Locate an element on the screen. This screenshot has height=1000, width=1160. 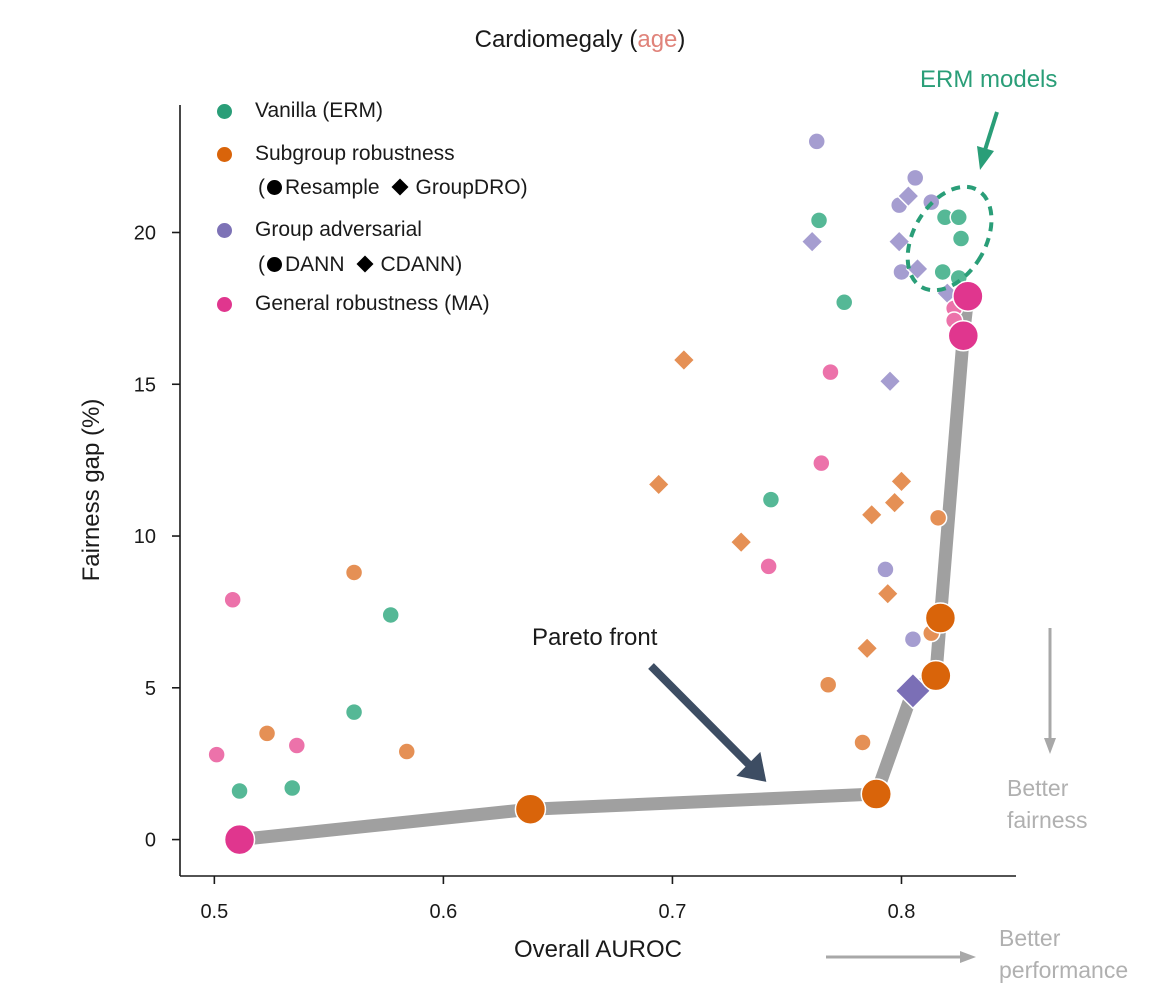
legend-label: Subgroup robustness is located at coordinates (355, 153).